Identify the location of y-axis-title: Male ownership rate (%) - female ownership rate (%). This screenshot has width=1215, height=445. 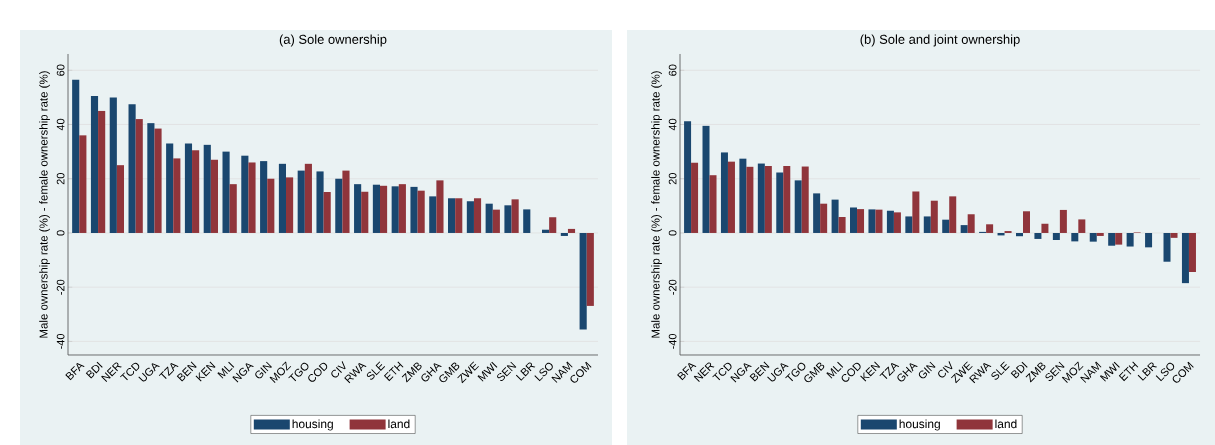
(656, 204).